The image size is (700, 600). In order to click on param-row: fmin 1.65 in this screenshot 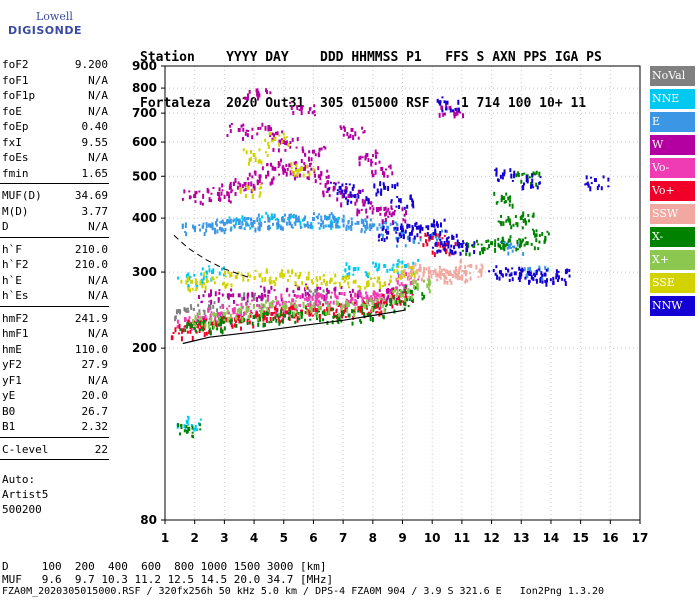, I will do `click(55, 174)`.